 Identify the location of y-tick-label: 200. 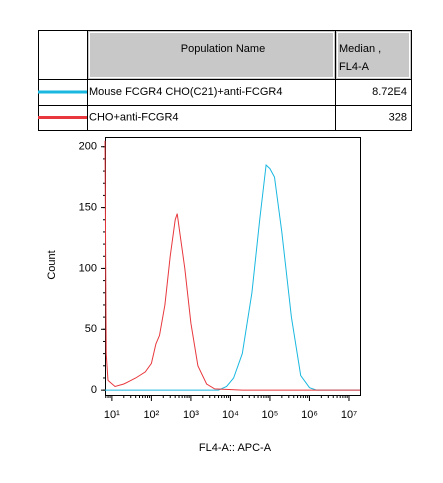
(88, 147).